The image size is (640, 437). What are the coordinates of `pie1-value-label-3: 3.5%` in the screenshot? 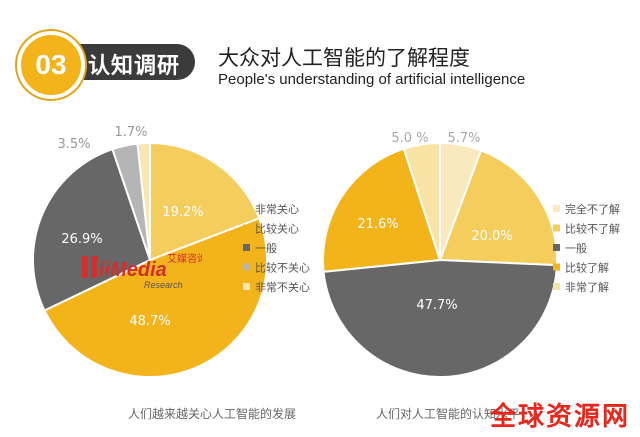 It's located at (73, 144).